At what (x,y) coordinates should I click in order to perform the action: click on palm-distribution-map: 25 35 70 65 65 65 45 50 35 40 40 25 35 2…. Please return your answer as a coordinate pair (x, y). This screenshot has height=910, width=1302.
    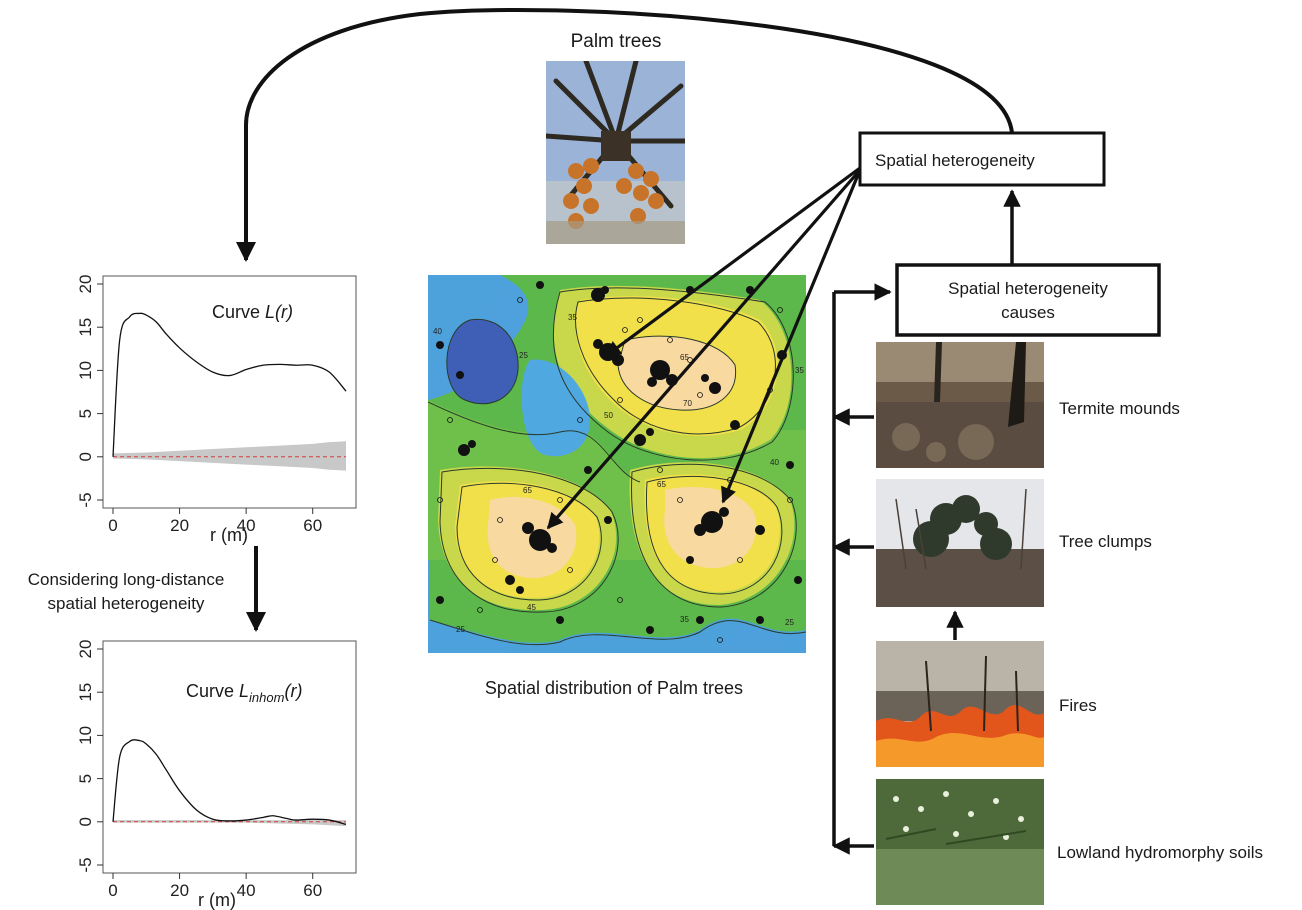
    Looking at the image, I should click on (617, 464).